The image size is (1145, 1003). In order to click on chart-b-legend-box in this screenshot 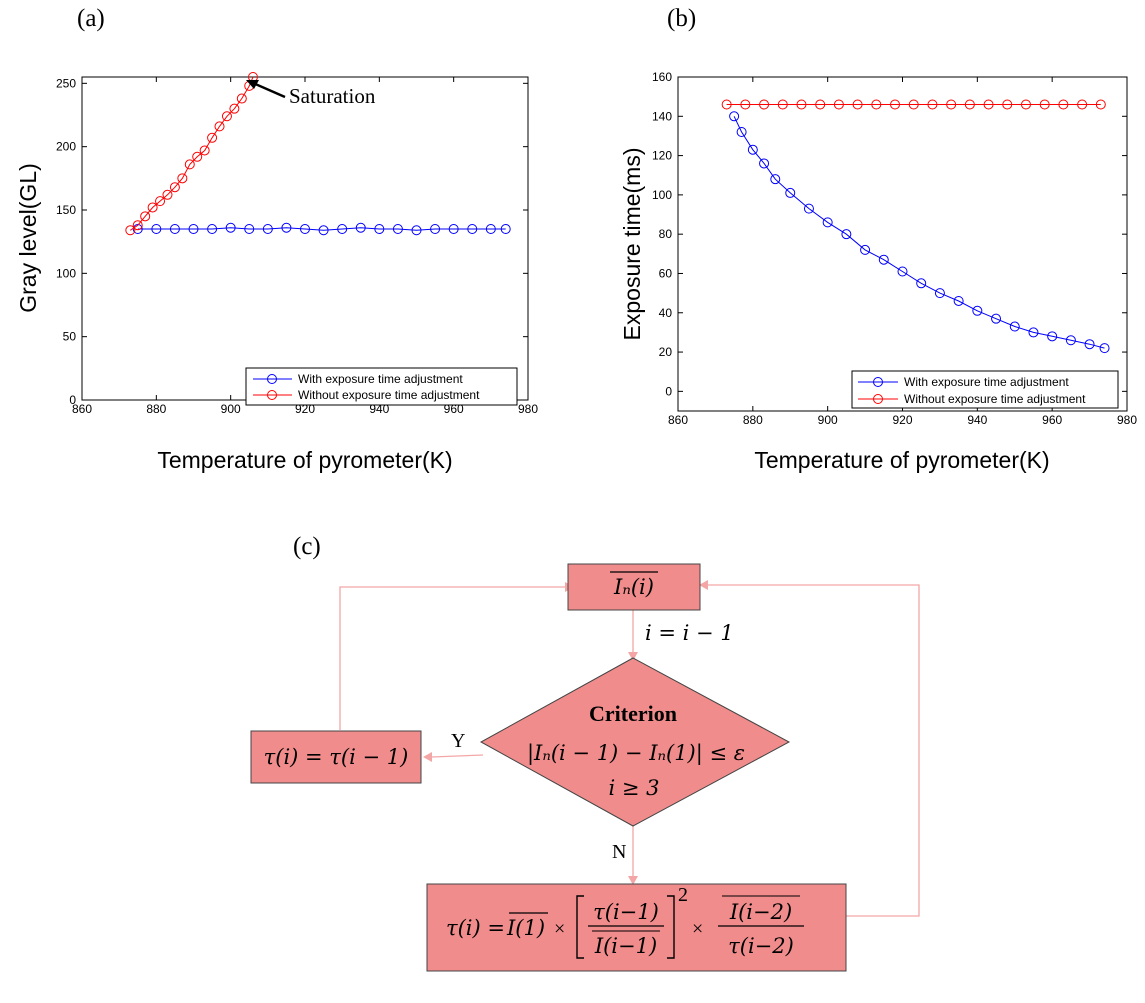, I will do `click(985, 389)`.